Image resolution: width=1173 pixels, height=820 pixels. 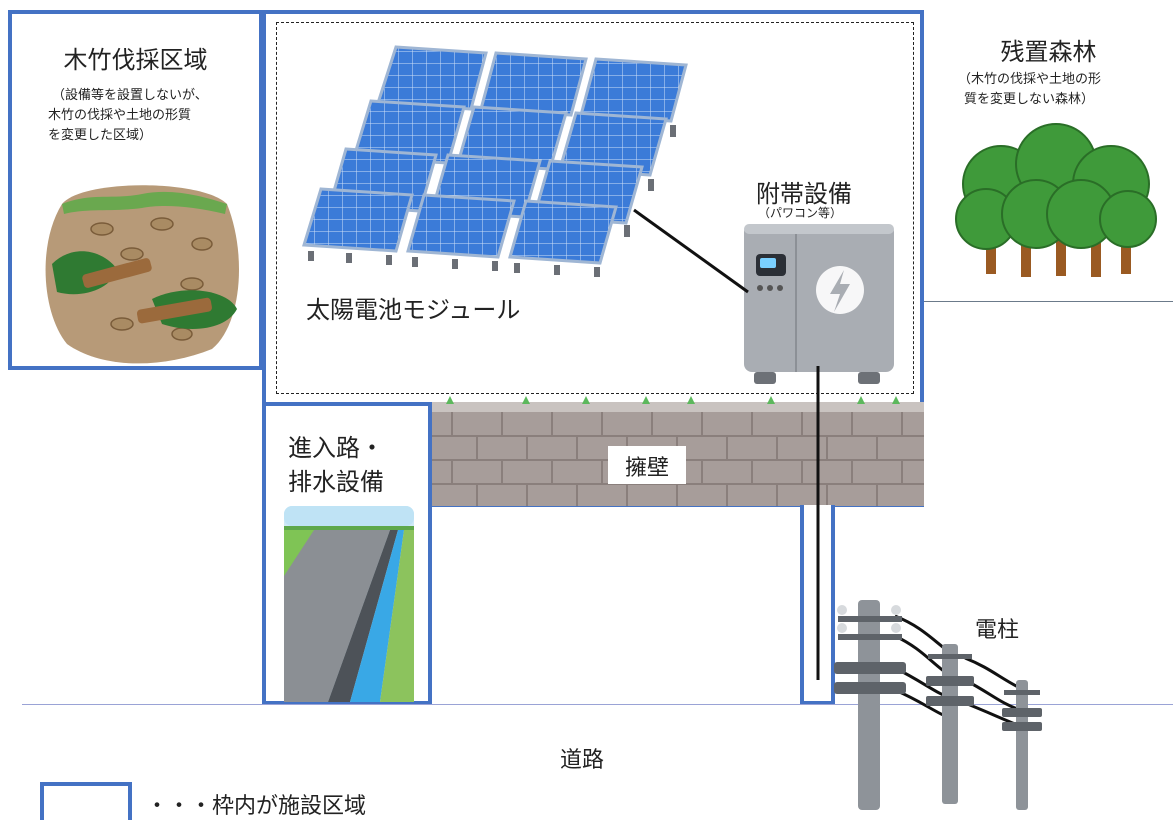 I want to click on logged-land-illustration, so click(x=142, y=274).